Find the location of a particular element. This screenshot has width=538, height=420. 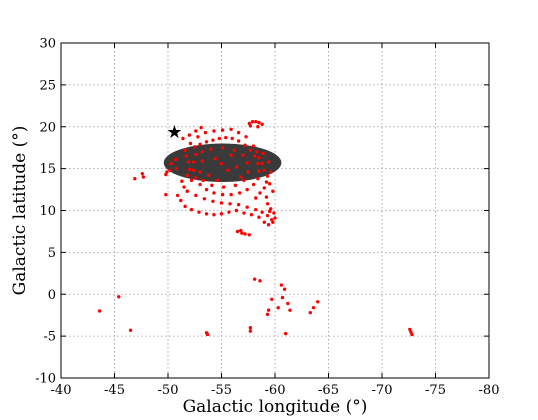

x-tick-label: -65 is located at coordinates (328, 390).